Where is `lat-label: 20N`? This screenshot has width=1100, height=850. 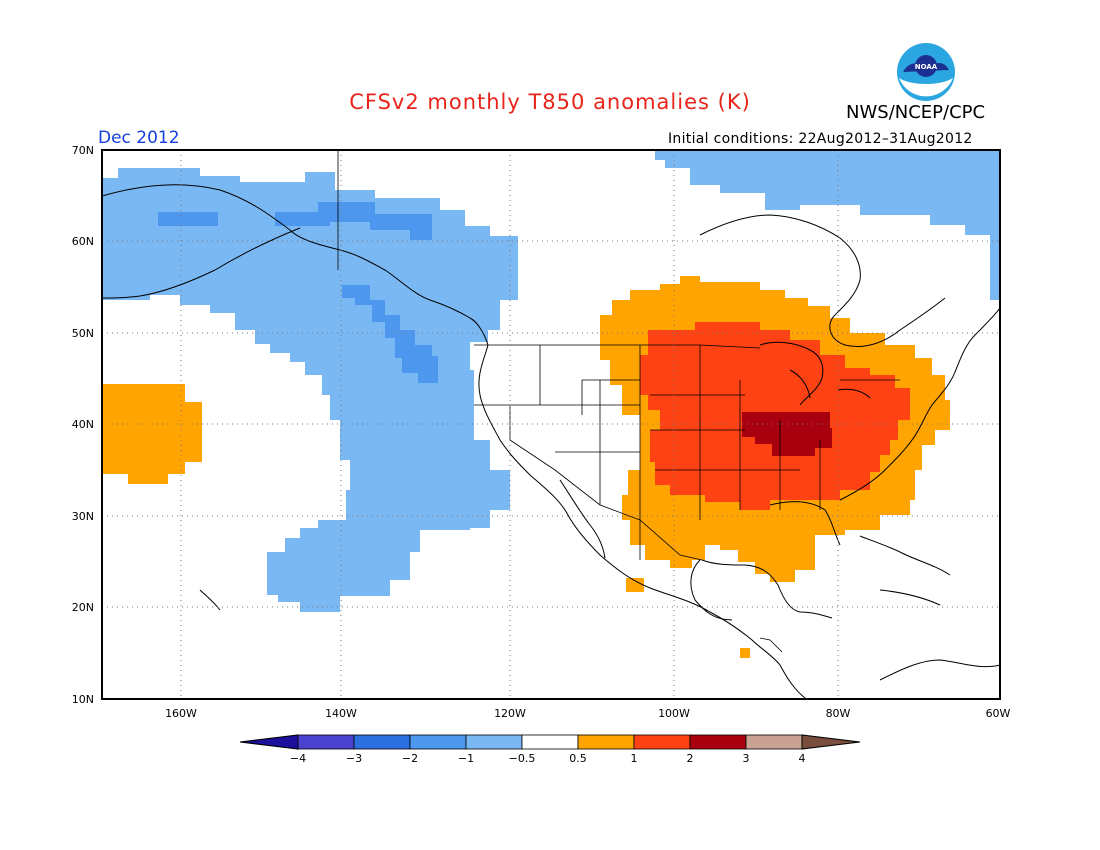 lat-label: 20N is located at coordinates (83, 607).